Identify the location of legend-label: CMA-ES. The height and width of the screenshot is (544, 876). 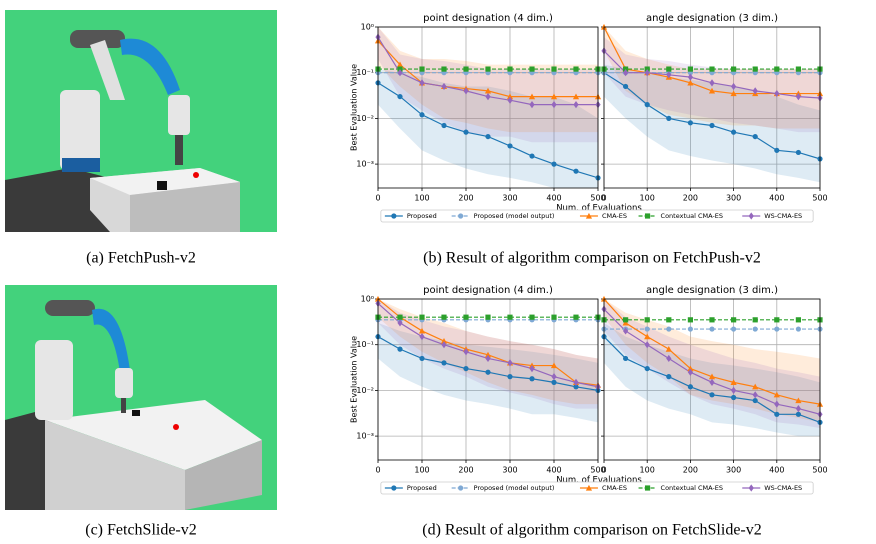
(614, 488).